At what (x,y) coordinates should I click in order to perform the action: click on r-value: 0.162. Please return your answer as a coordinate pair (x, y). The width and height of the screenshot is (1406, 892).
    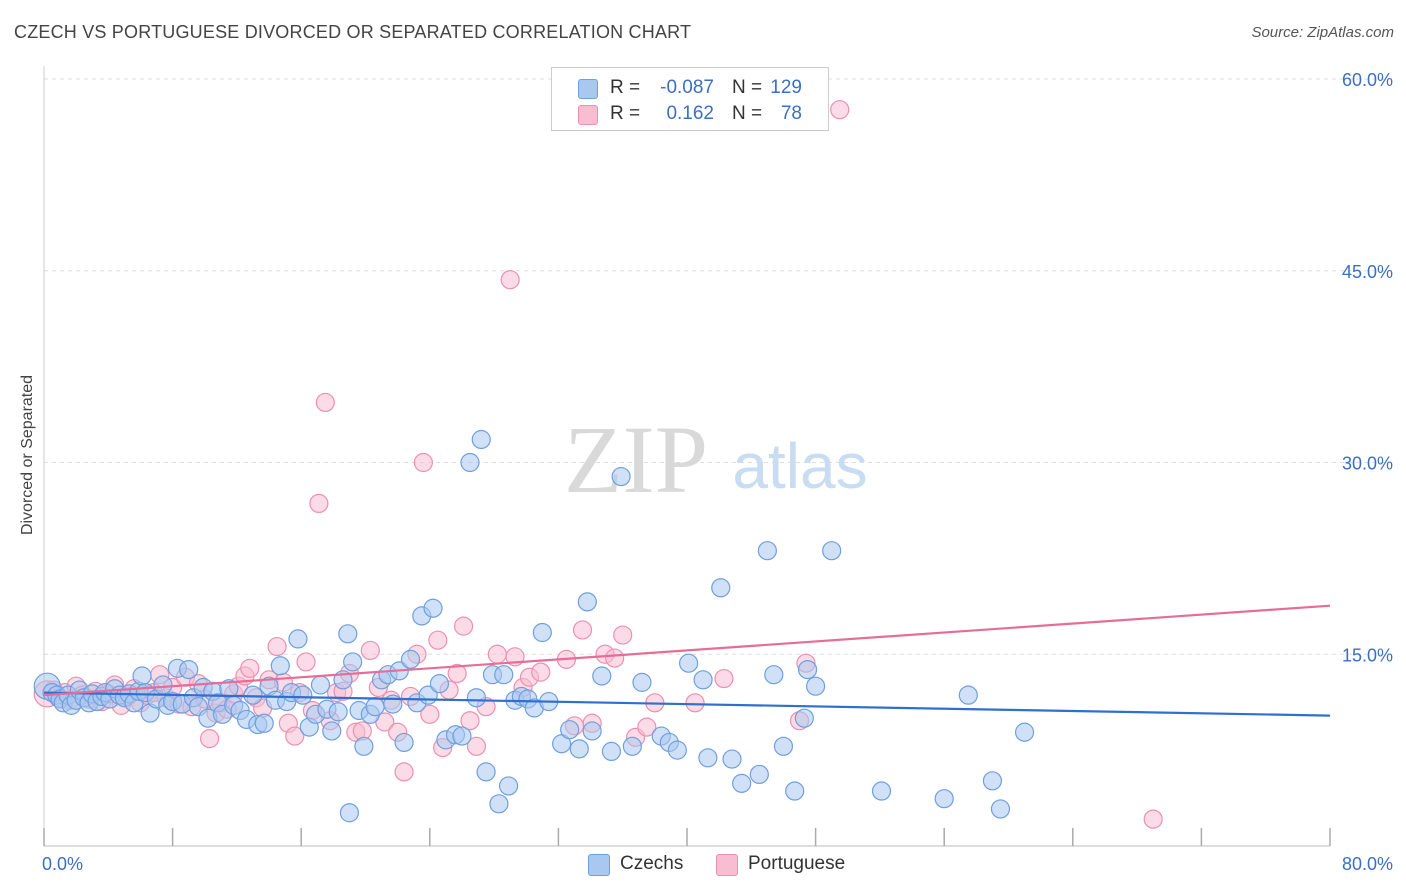
    Looking at the image, I should click on (690, 113).